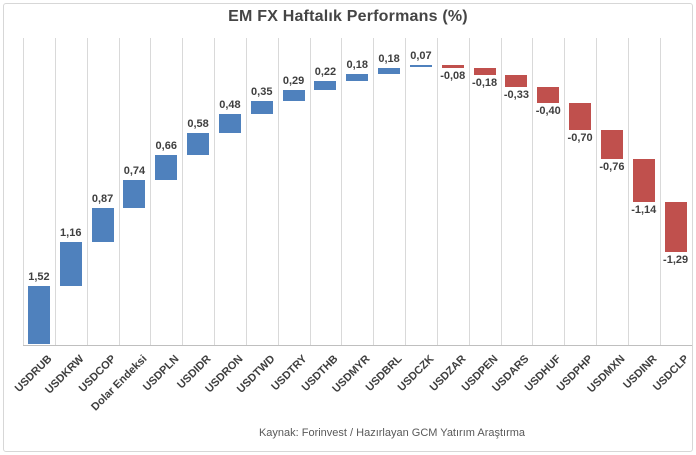  What do you see at coordinates (485, 82) in the screenshot?
I see `value-label: -0,18` at bounding box center [485, 82].